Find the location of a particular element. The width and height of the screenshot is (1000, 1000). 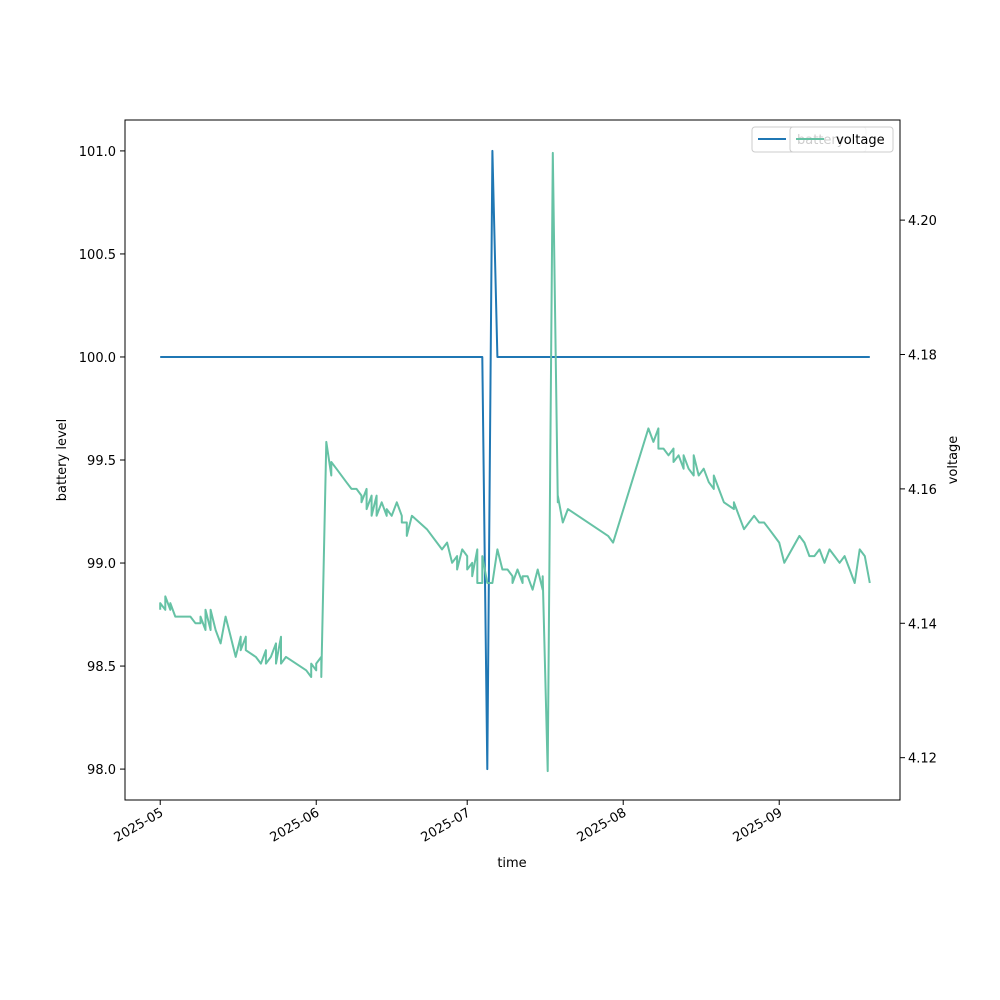

y-right-tick-label: 4.18 is located at coordinates (922, 356).